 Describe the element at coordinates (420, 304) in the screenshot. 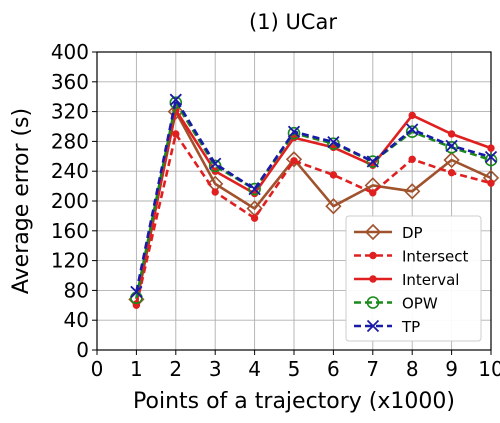

I see `legend-label: OPW` at that location.